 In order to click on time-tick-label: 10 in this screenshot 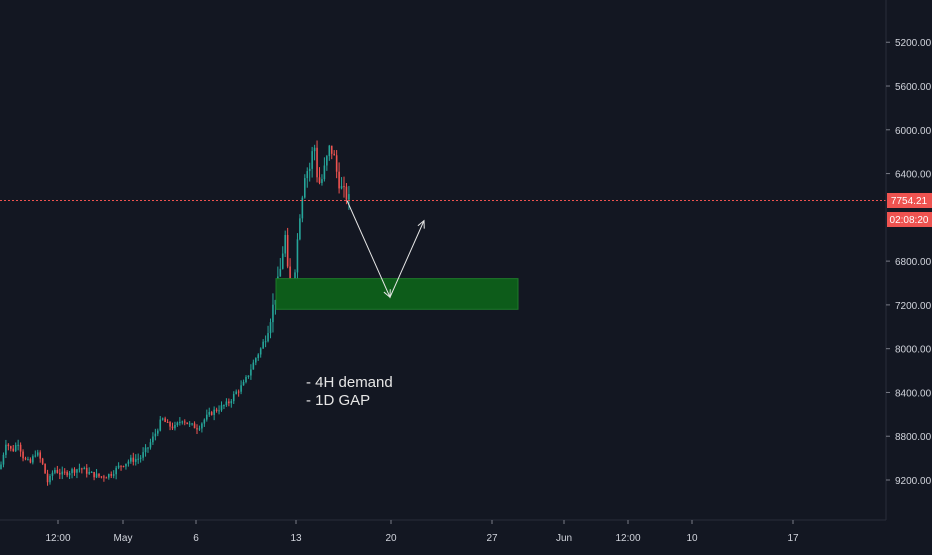, I will do `click(692, 538)`.